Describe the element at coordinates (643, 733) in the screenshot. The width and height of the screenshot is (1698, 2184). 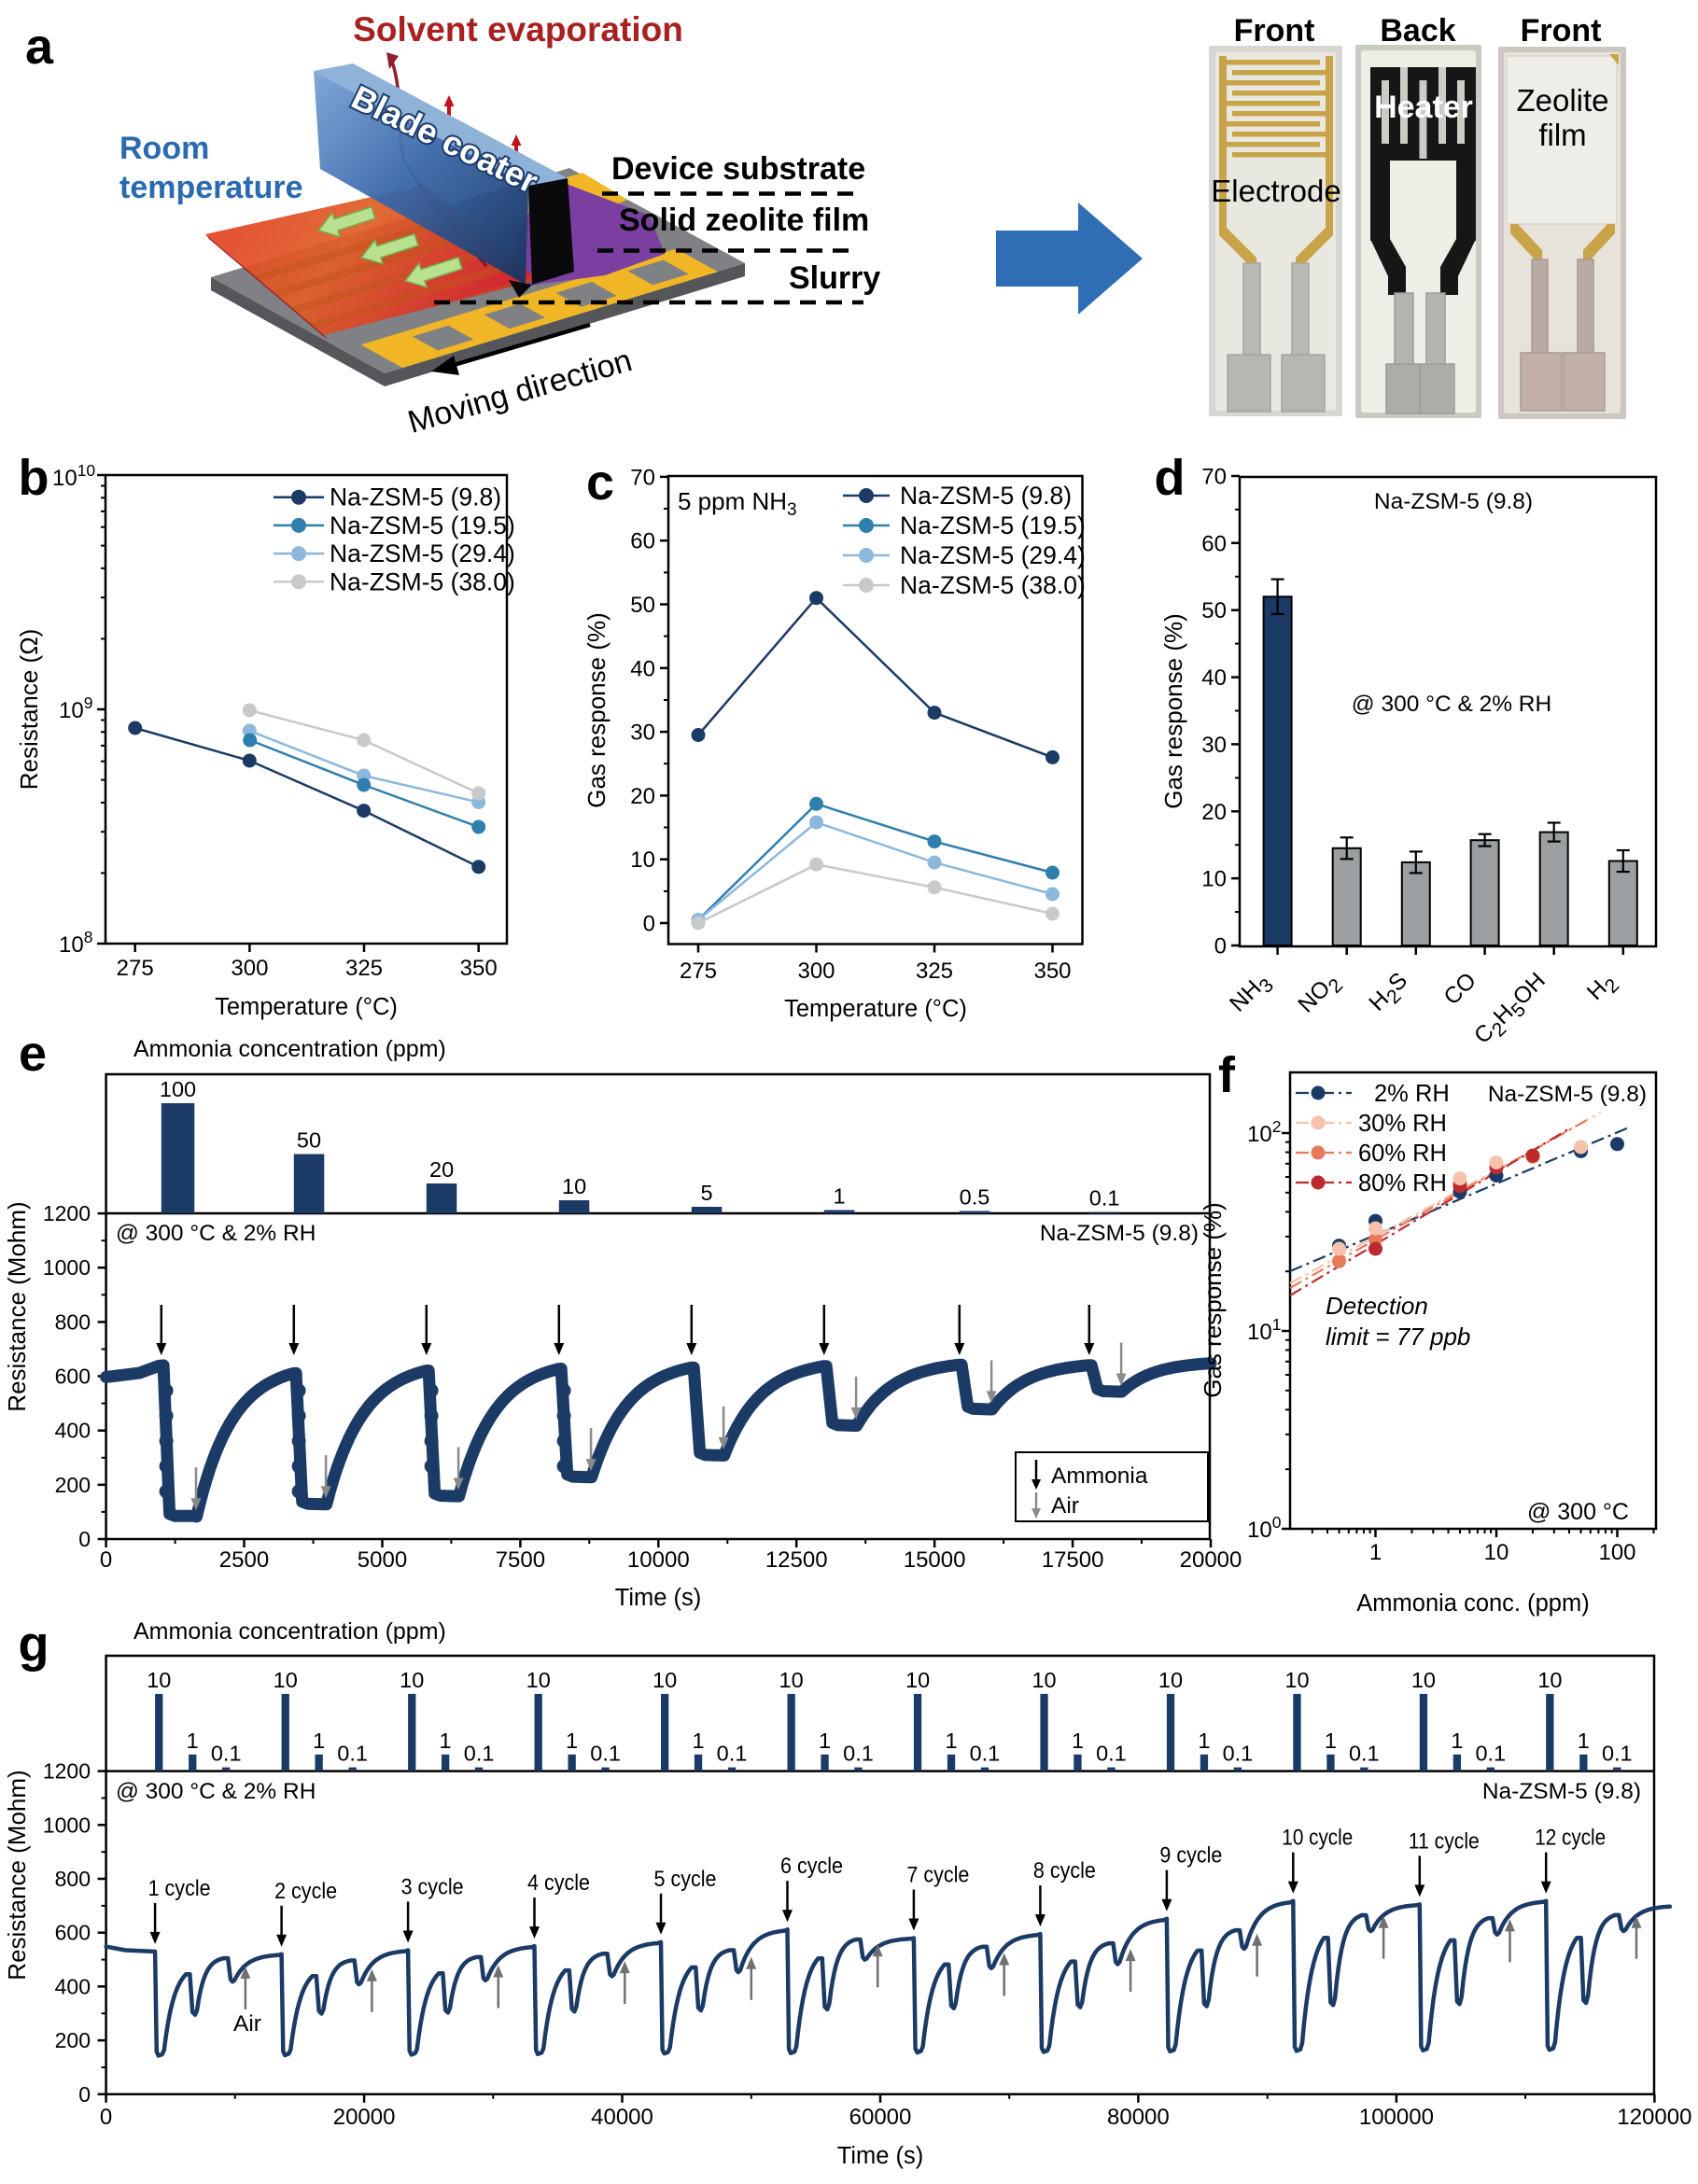
I see `svg-text: 30` at that location.